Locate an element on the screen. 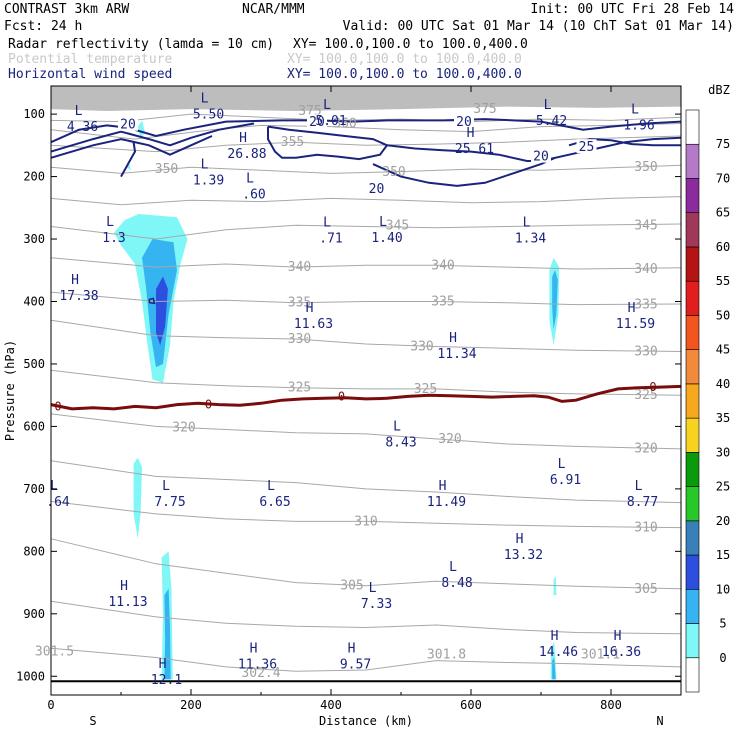 This screenshot has width=740, height=740. x-axis-label: Distance (km) is located at coordinates (366, 721).